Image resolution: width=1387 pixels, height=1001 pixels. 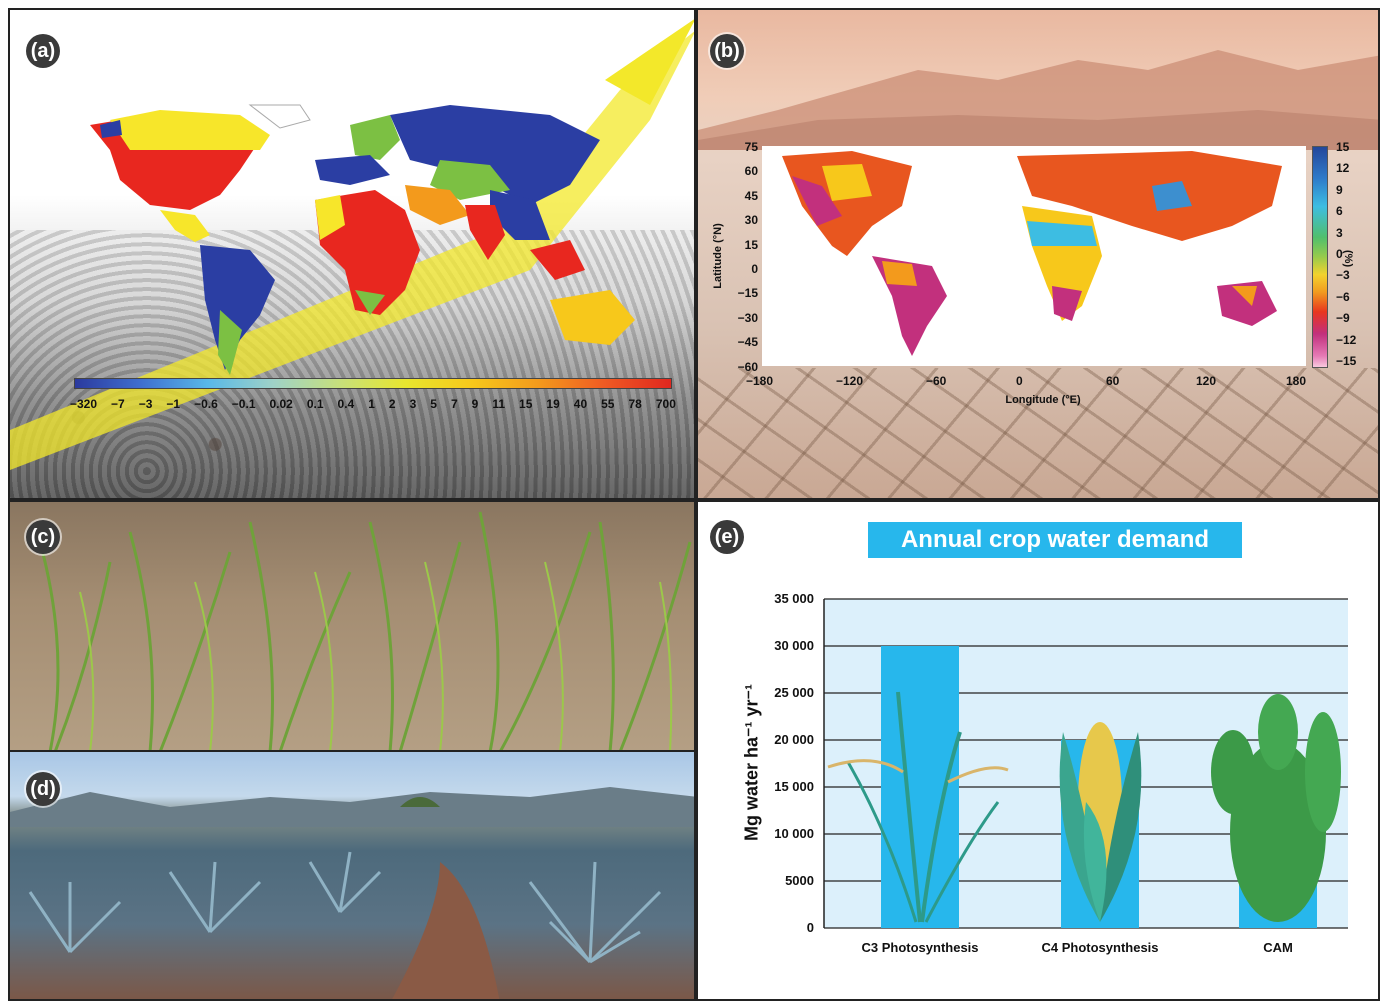 I want to click on colorbar-b-tick: 12, so click(x=1343, y=168).